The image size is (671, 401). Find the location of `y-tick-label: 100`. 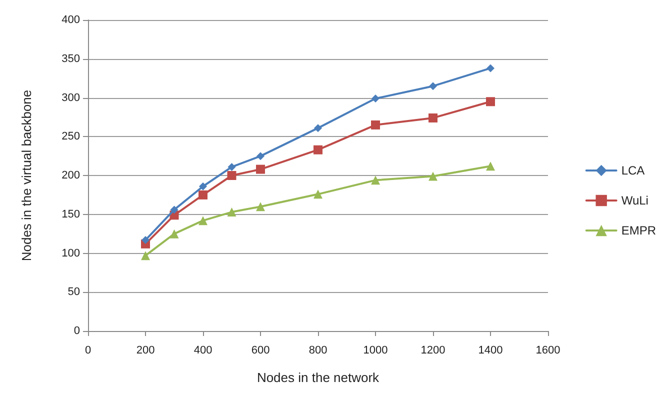

y-tick-label: 100 is located at coordinates (71, 253).